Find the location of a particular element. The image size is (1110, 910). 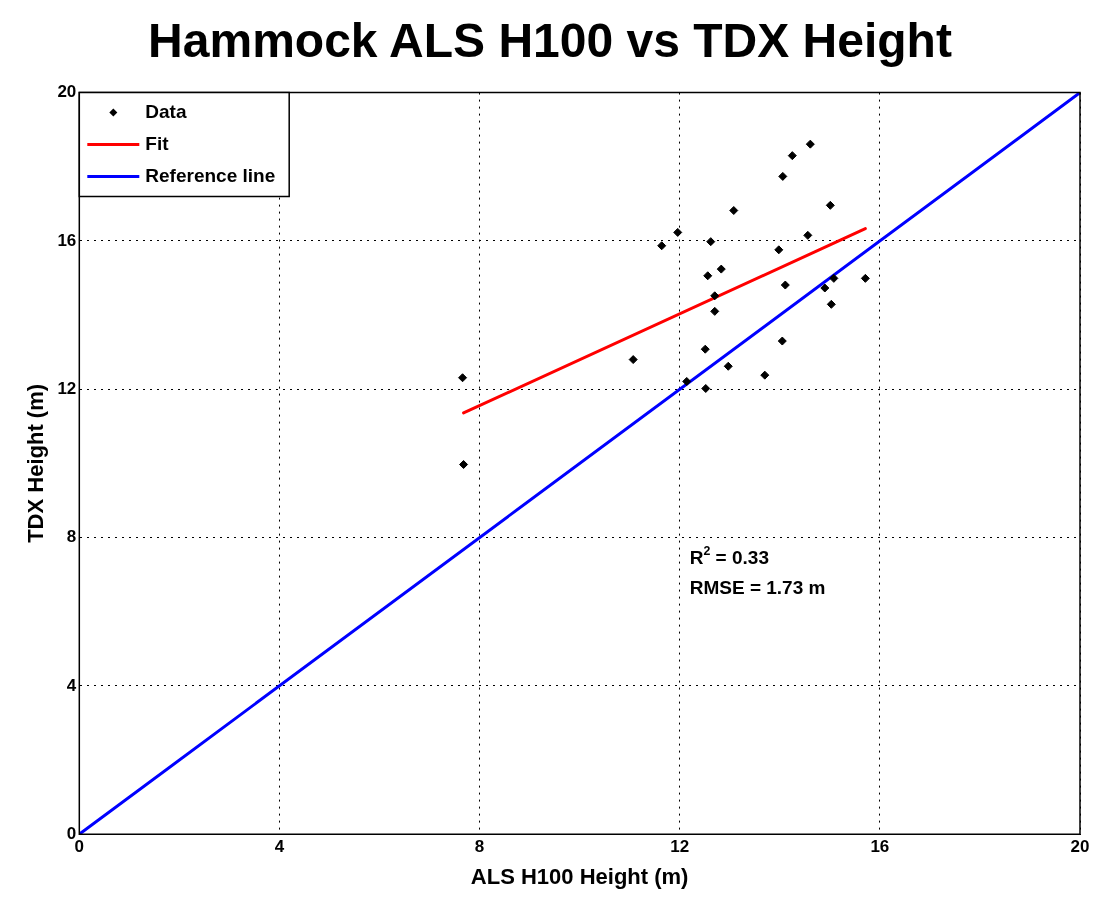

y-axis-title: TDX Height (m) is located at coordinates (36, 463).